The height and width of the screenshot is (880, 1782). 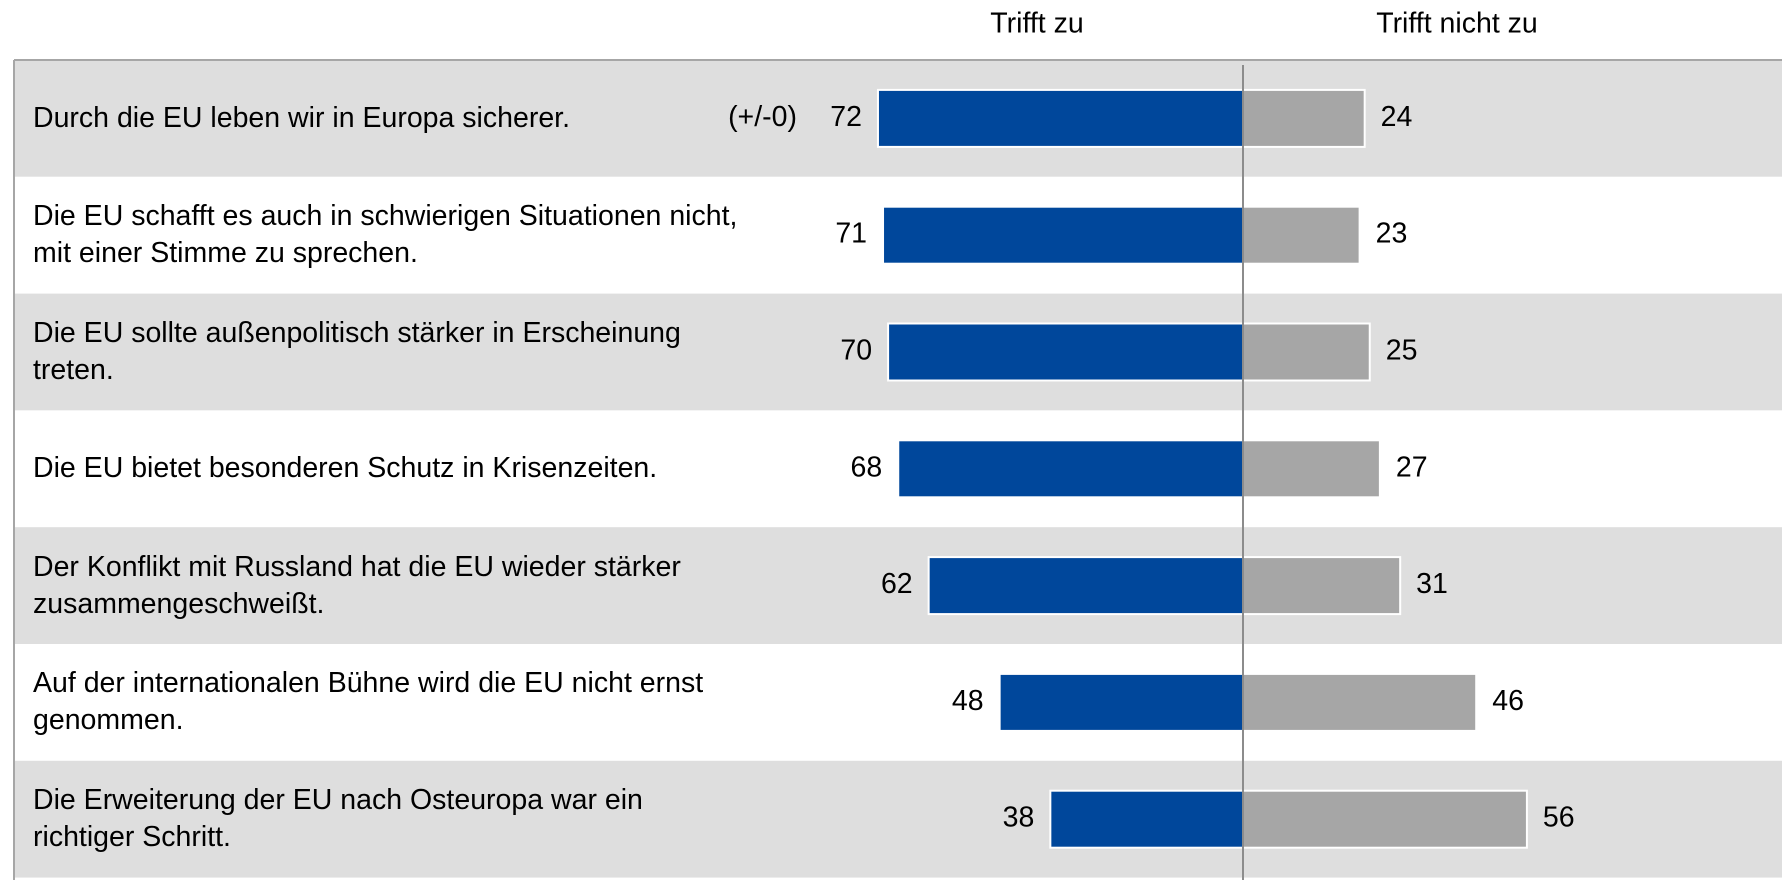 What do you see at coordinates (1508, 701) in the screenshot?
I see `value-label: 46` at bounding box center [1508, 701].